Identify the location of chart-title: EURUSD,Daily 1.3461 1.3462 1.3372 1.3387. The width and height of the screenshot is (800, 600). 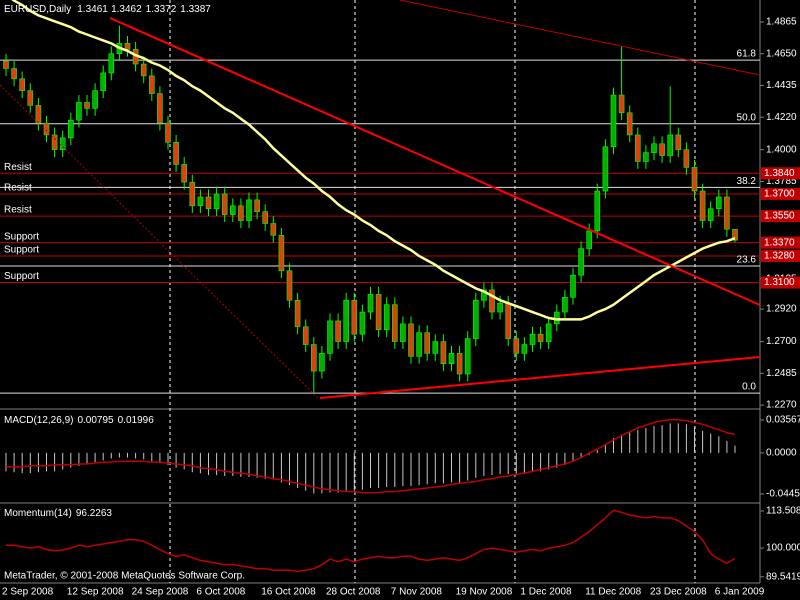
(107, 9).